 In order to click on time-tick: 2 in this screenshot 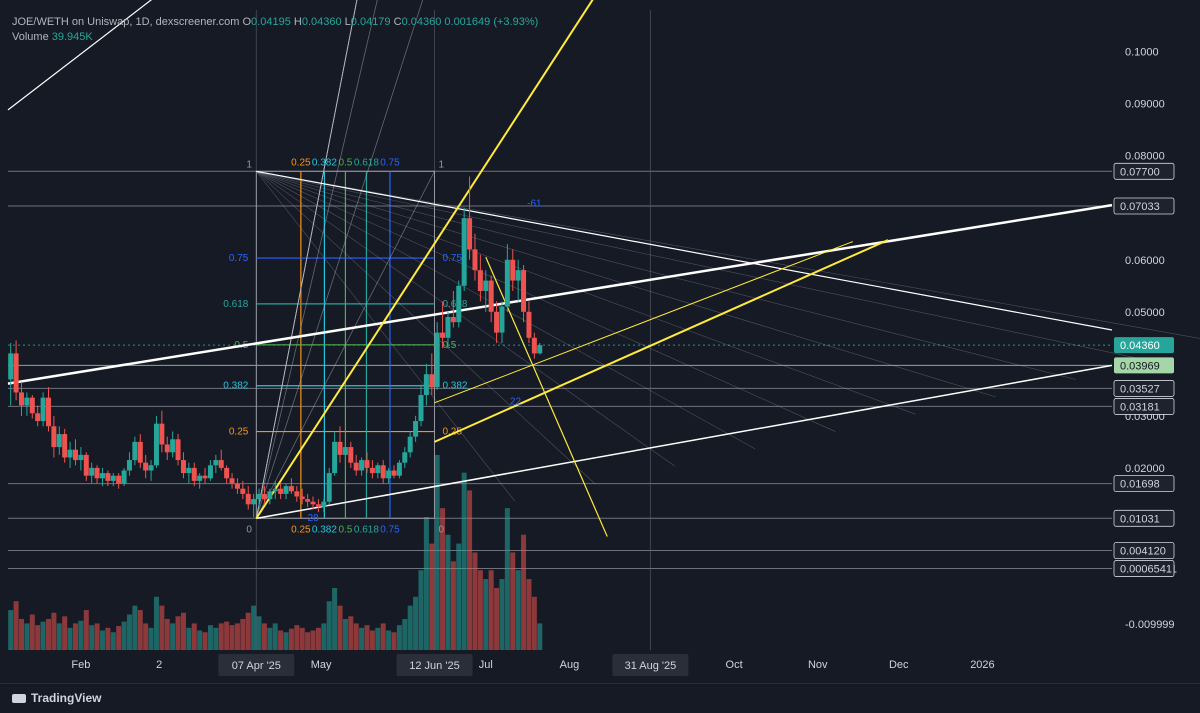, I will do `click(159, 665)`.